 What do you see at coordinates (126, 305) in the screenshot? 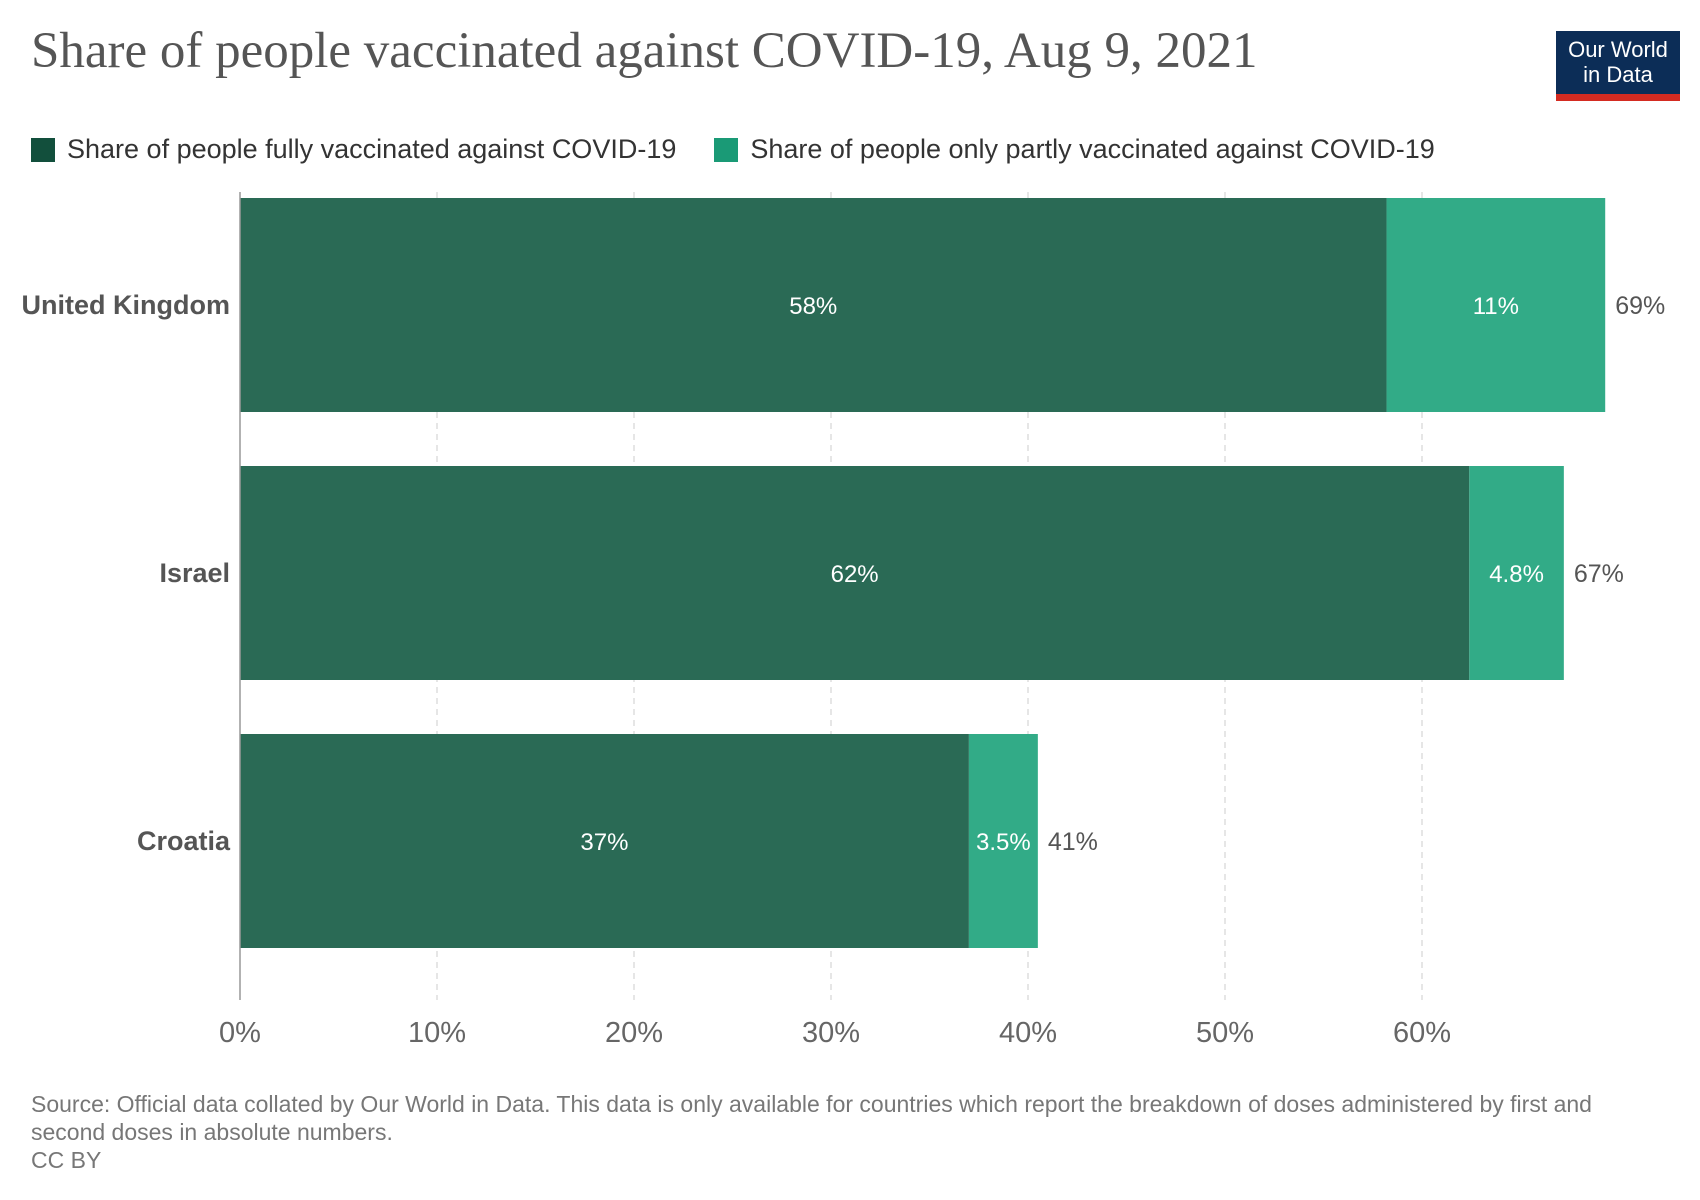
I see `category-label-united-kingdom: United Kingdom` at bounding box center [126, 305].